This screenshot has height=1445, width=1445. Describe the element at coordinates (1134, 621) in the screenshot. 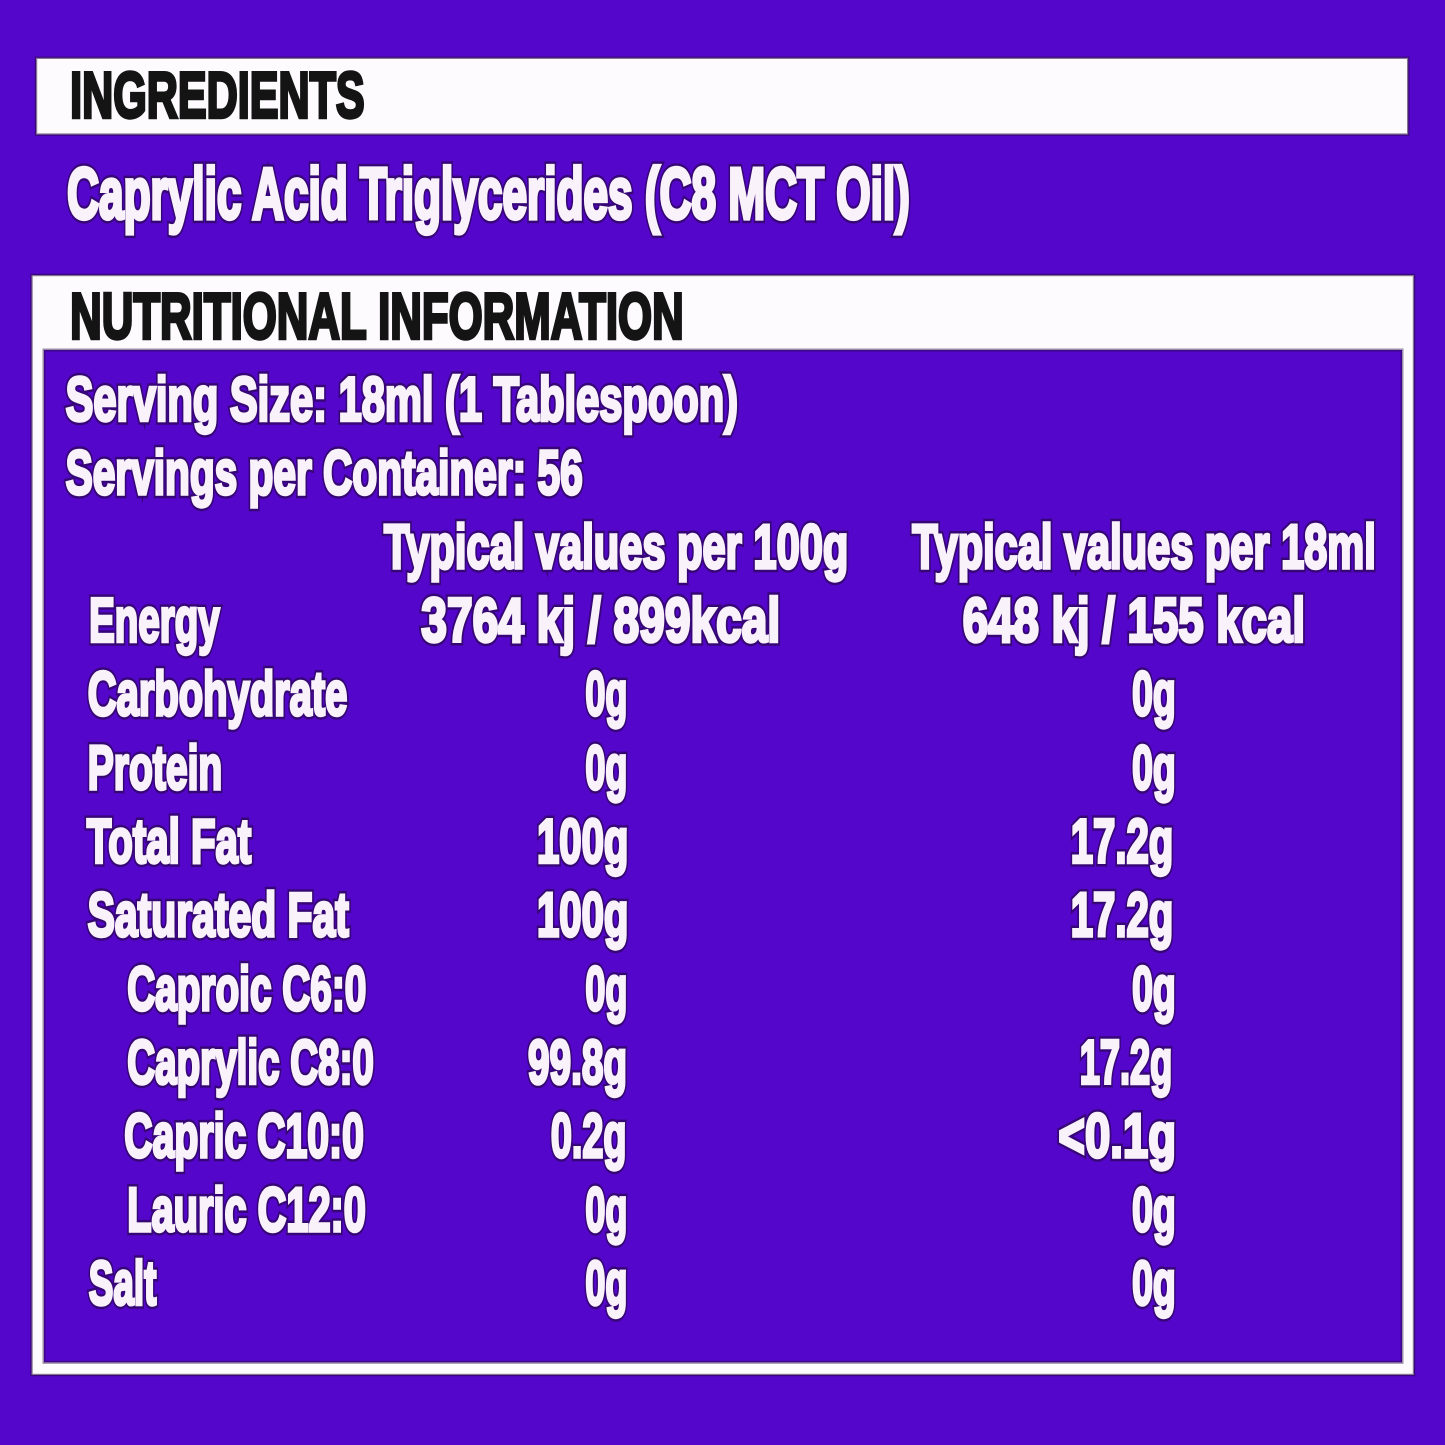

I see `svg-text: 648 kj / 155 kcal` at that location.